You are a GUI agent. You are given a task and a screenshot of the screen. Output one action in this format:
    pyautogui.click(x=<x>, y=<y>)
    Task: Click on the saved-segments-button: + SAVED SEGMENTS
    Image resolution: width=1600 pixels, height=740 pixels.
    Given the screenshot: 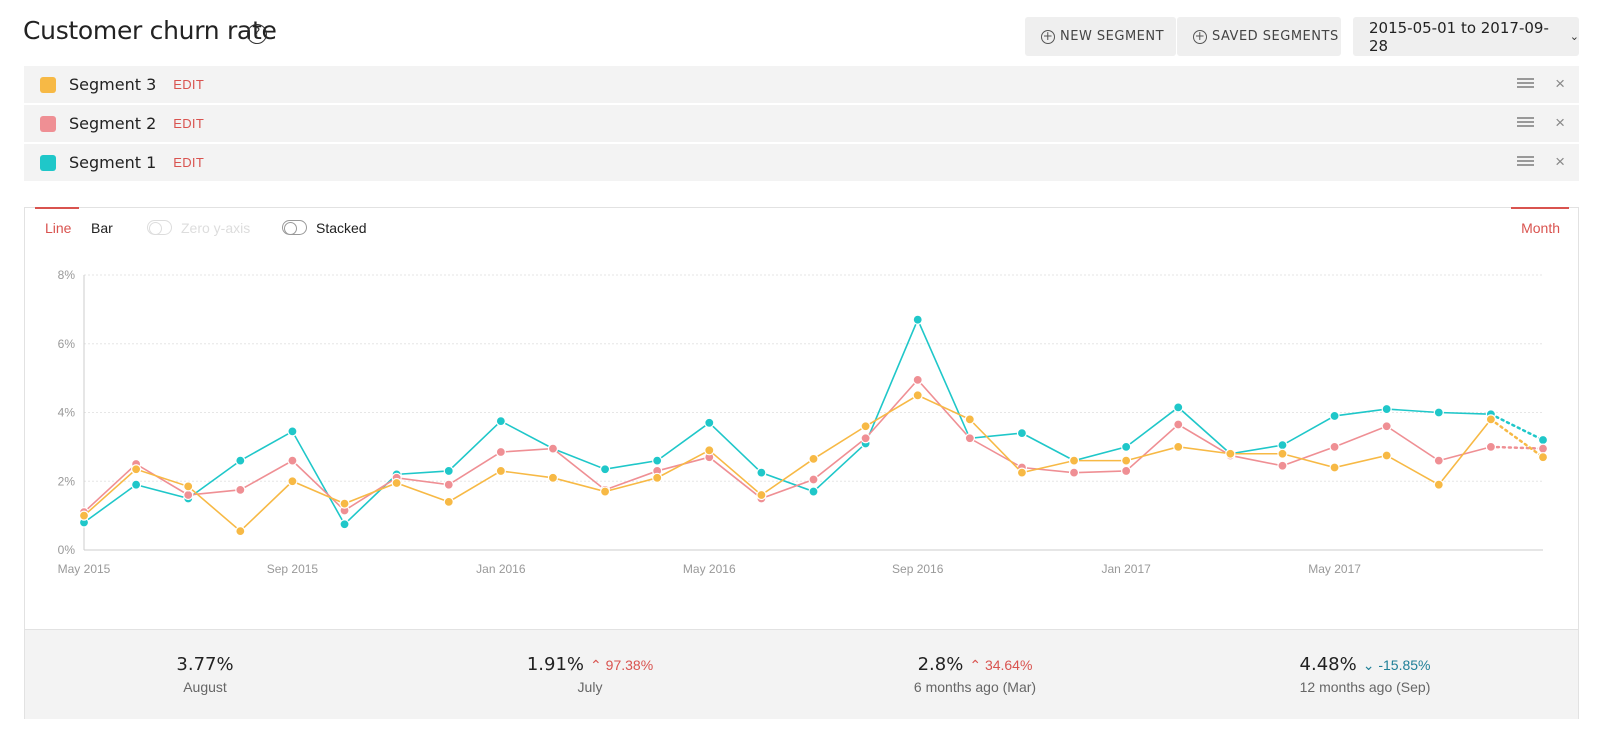 What is the action you would take?
    pyautogui.click(x=1259, y=36)
    